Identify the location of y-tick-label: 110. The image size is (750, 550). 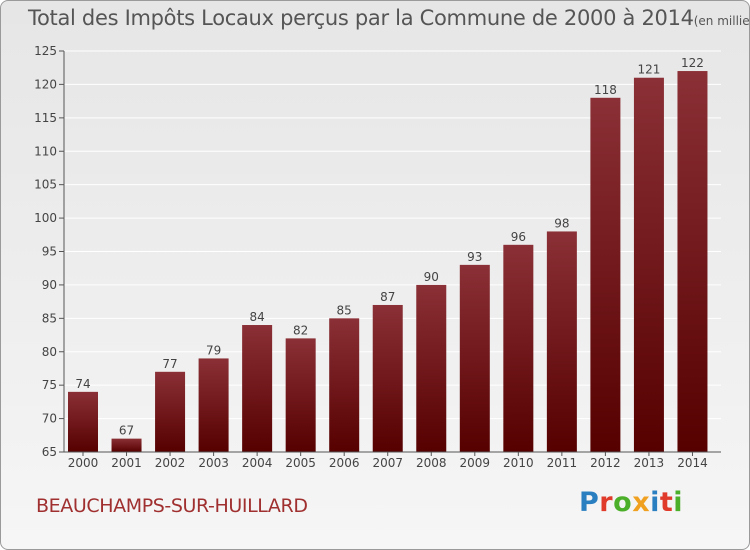
(45, 151).